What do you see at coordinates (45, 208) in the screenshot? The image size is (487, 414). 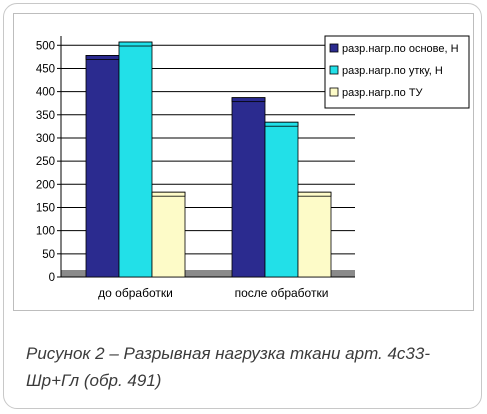 I see `y-tick-label-150: 150` at bounding box center [45, 208].